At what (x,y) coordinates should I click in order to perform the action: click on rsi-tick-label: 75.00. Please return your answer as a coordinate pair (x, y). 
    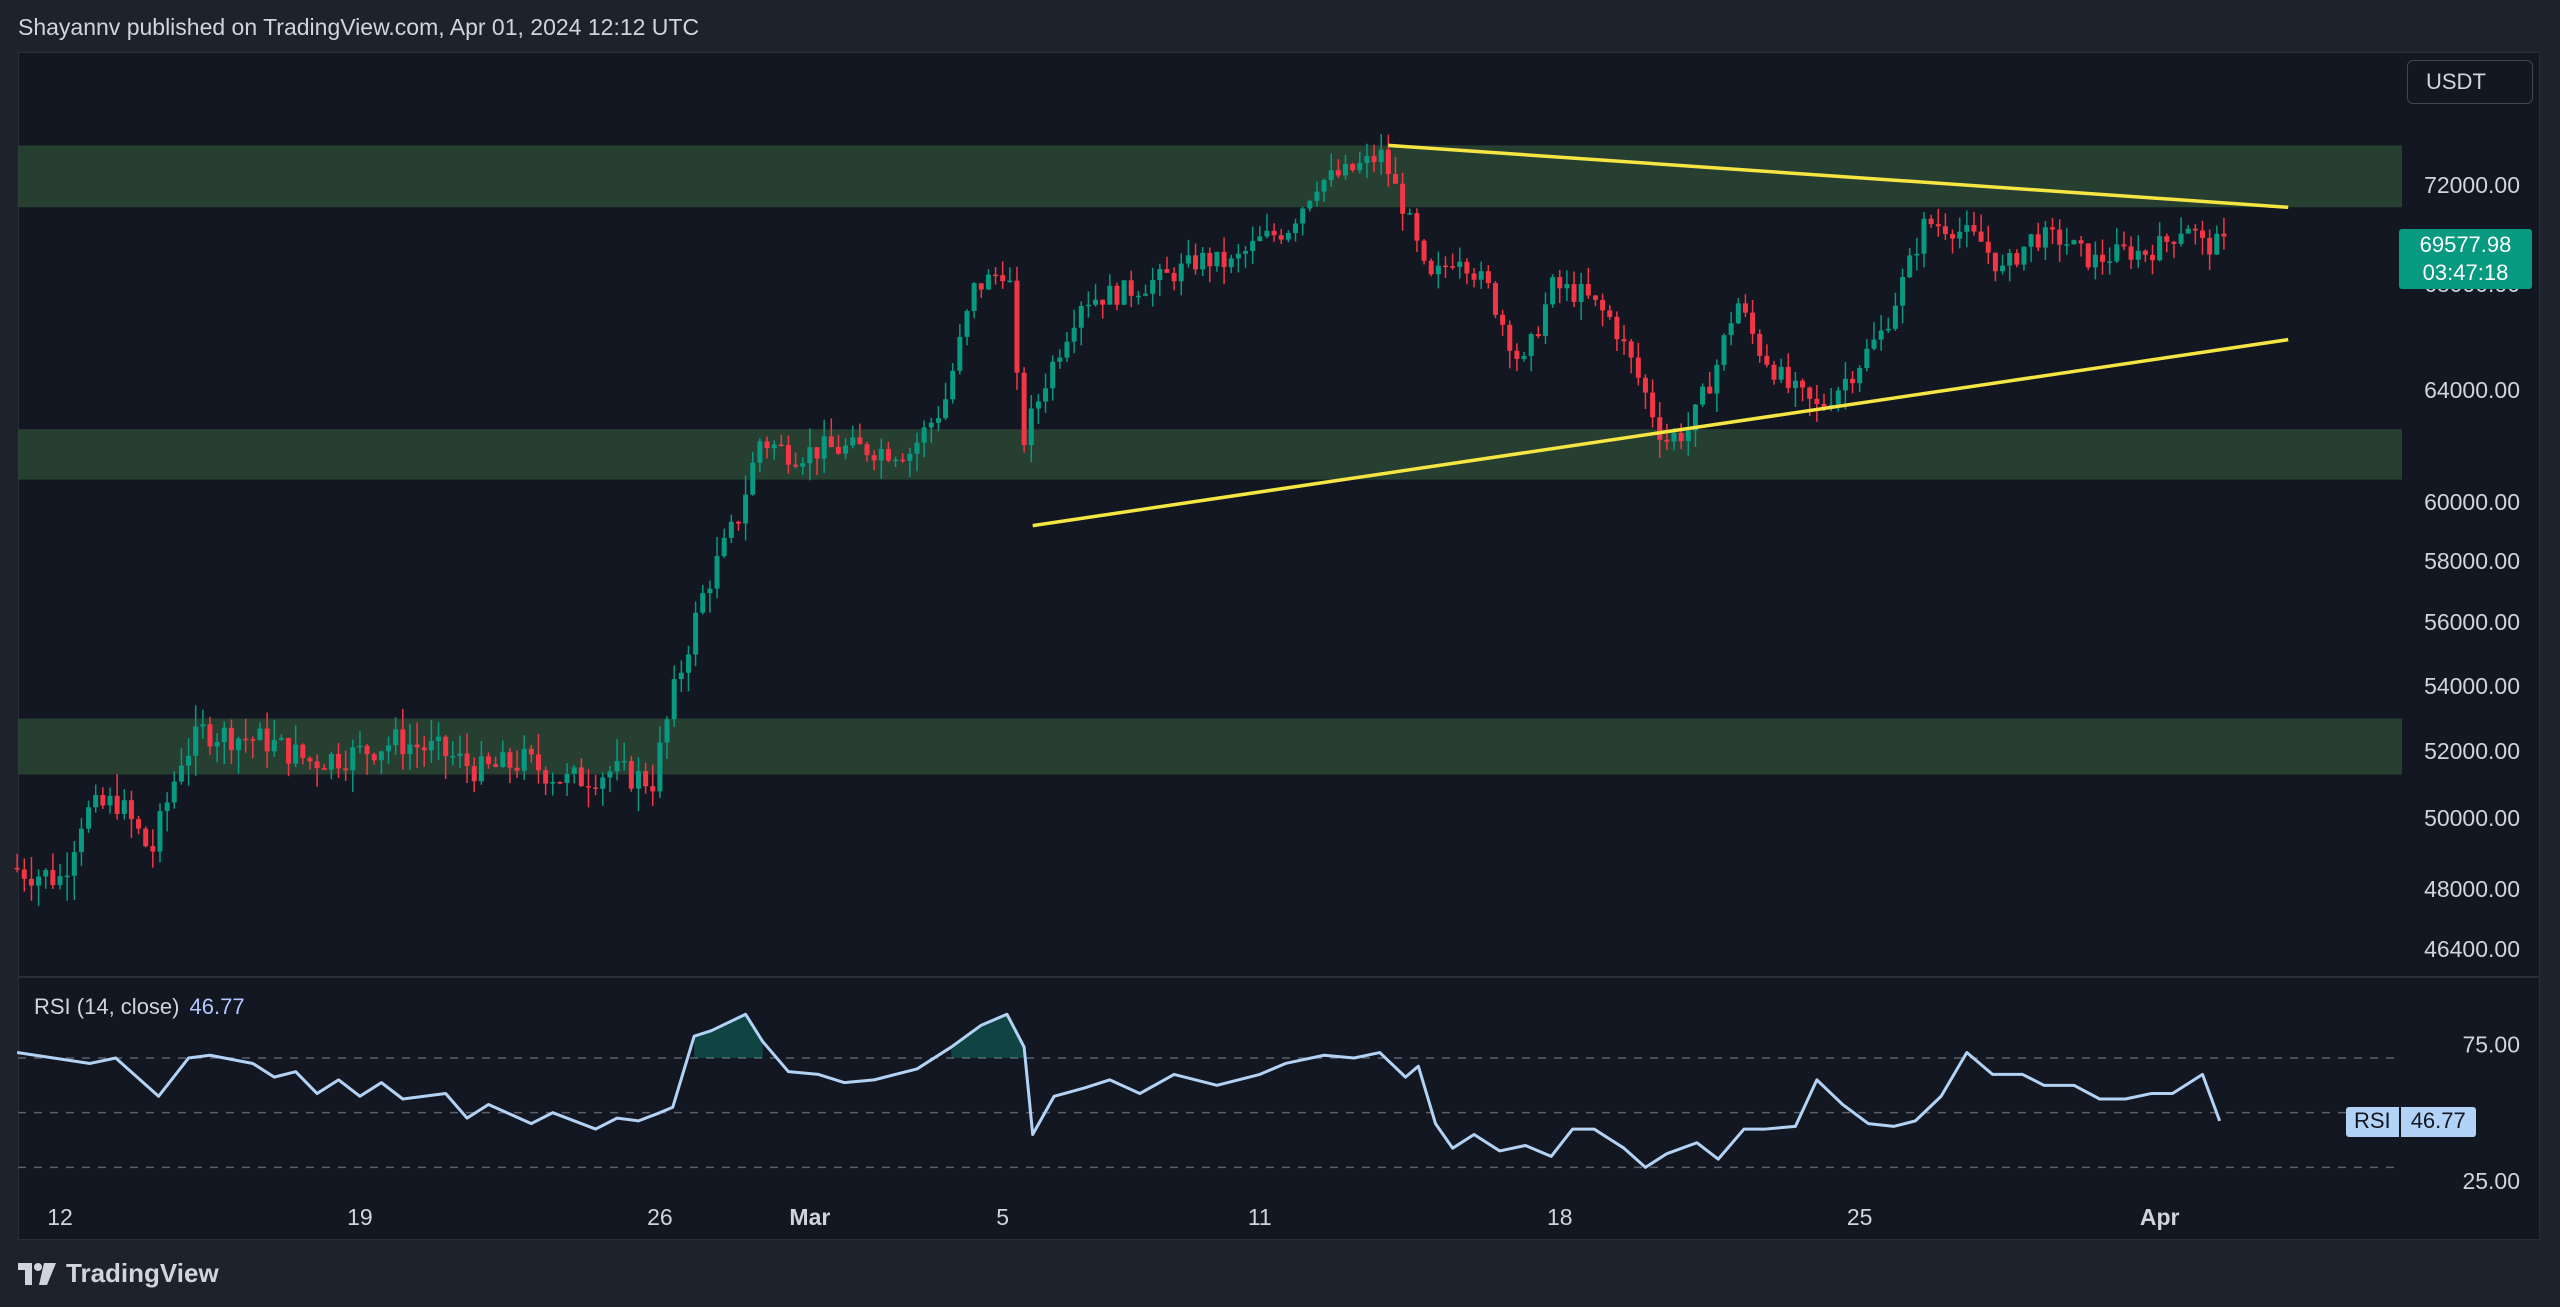
    Looking at the image, I should click on (2491, 1044).